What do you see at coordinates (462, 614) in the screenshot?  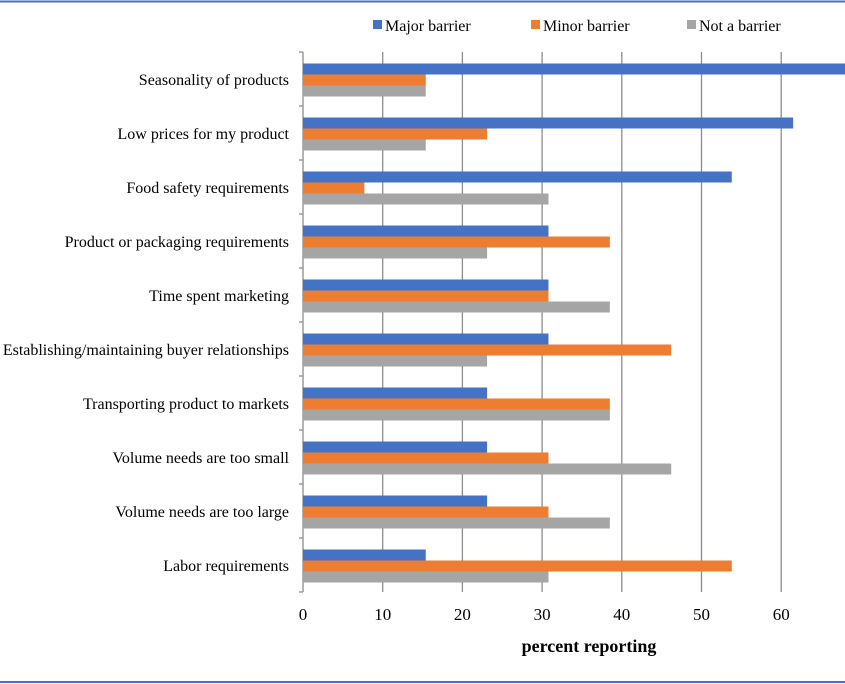 I see `x-tick-label: 20` at bounding box center [462, 614].